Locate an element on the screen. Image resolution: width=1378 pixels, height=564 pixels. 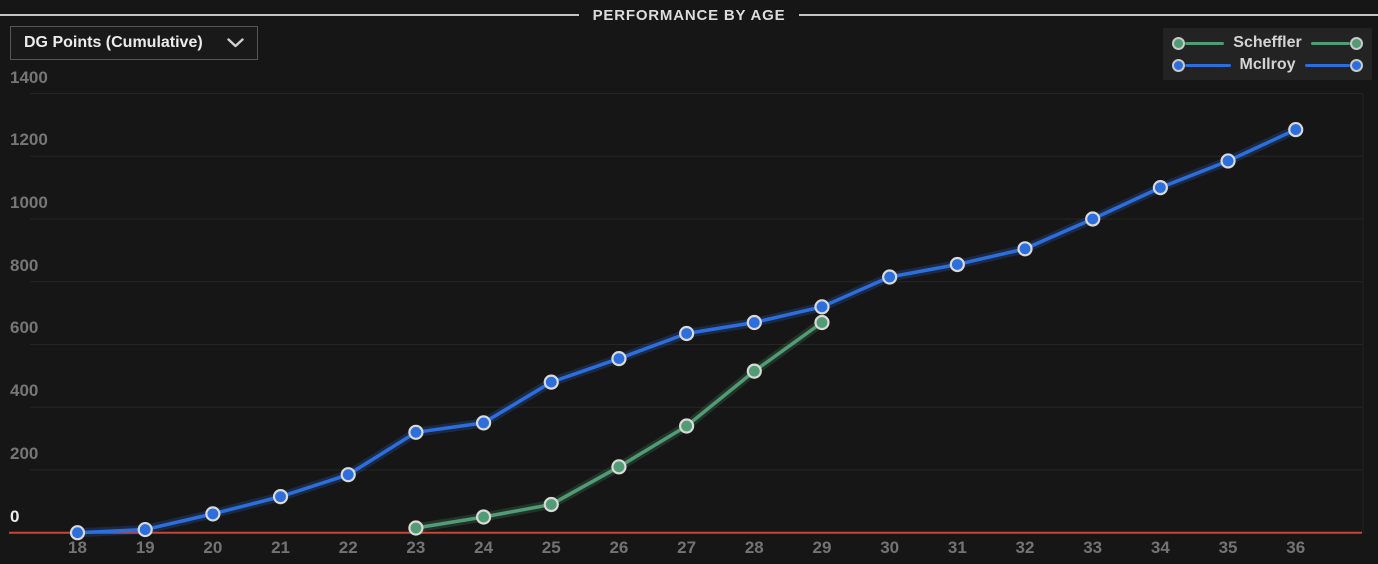
x-tick-label: 27 is located at coordinates (687, 547).